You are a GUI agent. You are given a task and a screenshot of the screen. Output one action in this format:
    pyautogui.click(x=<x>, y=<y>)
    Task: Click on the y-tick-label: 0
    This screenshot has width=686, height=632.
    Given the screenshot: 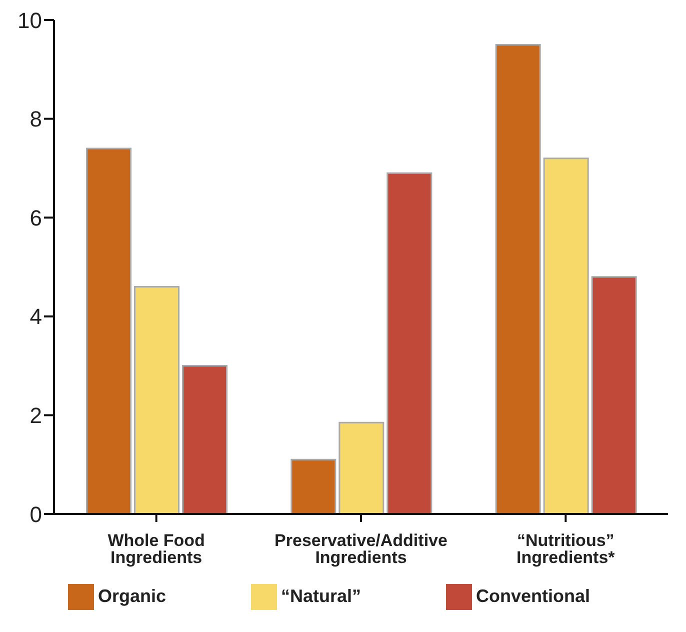 What is the action you would take?
    pyautogui.click(x=36, y=514)
    